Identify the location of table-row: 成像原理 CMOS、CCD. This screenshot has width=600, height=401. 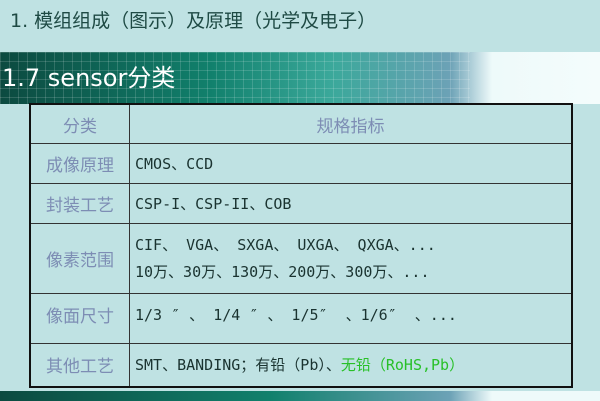
(301, 163).